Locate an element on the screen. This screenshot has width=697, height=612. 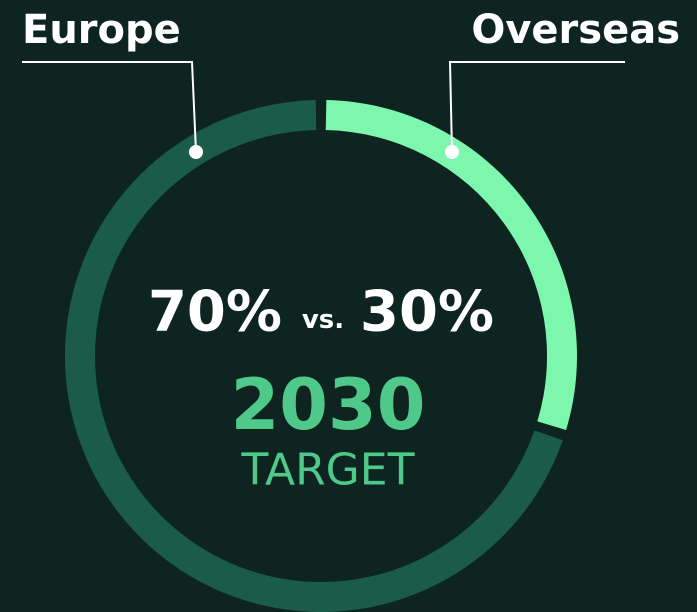
legend-label: Europe is located at coordinates (101, 30).